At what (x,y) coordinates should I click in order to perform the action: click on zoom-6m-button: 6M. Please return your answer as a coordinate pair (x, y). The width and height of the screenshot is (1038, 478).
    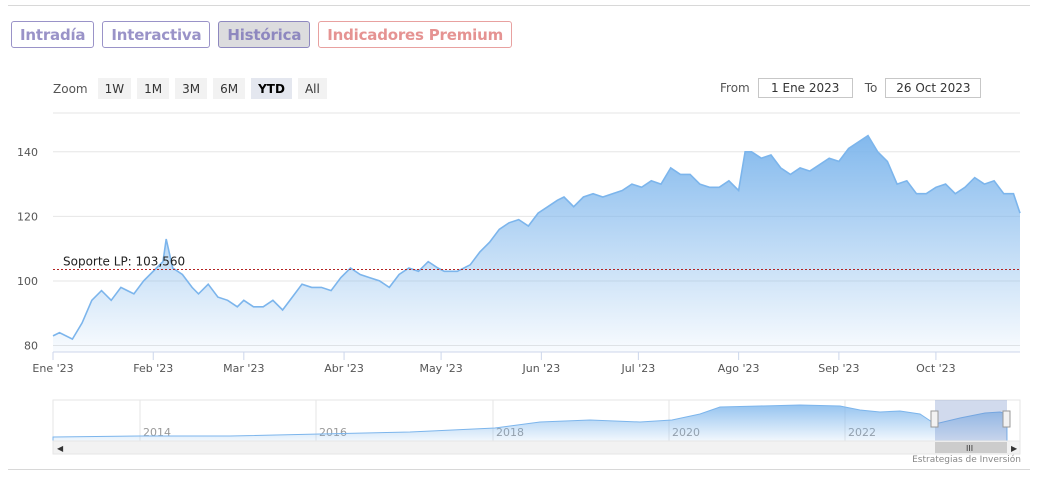
    Looking at the image, I should click on (229, 88).